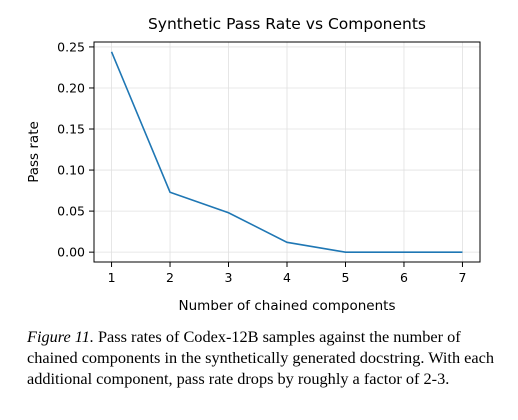  Describe the element at coordinates (287, 277) in the screenshot. I see `x-tick-label: 4` at that location.